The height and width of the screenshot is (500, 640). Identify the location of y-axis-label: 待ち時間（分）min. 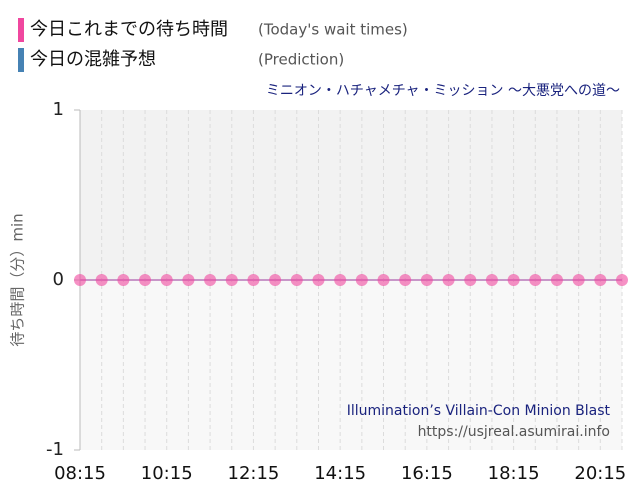
(18, 279).